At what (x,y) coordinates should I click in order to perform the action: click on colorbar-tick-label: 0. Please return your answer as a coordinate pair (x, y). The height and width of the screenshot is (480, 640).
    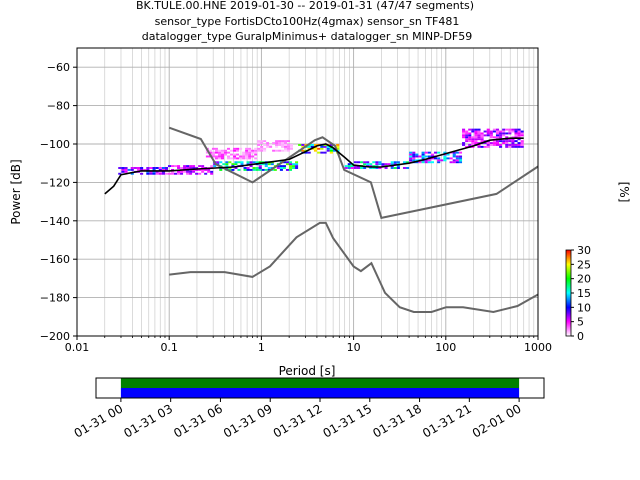
    Looking at the image, I should click on (580, 336).